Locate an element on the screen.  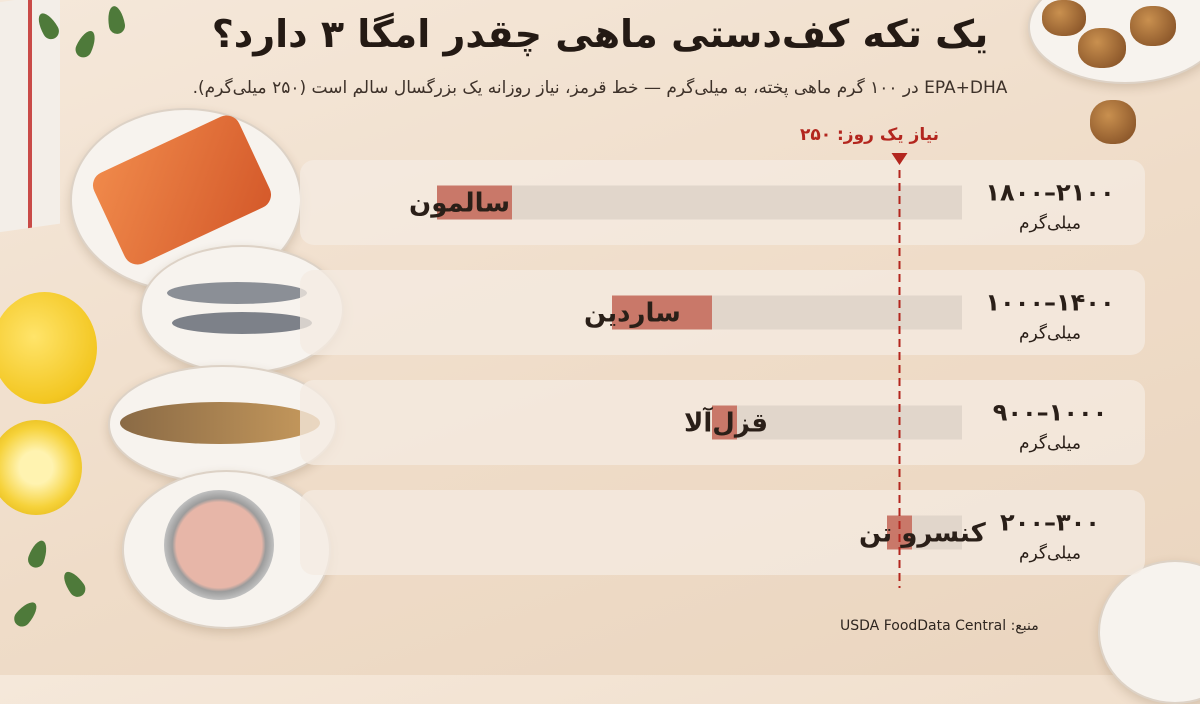
bar-row: ساردین ۱۰۰۰–۱۴۰۰ میلی‌گرم is located at coordinates (722, 312).